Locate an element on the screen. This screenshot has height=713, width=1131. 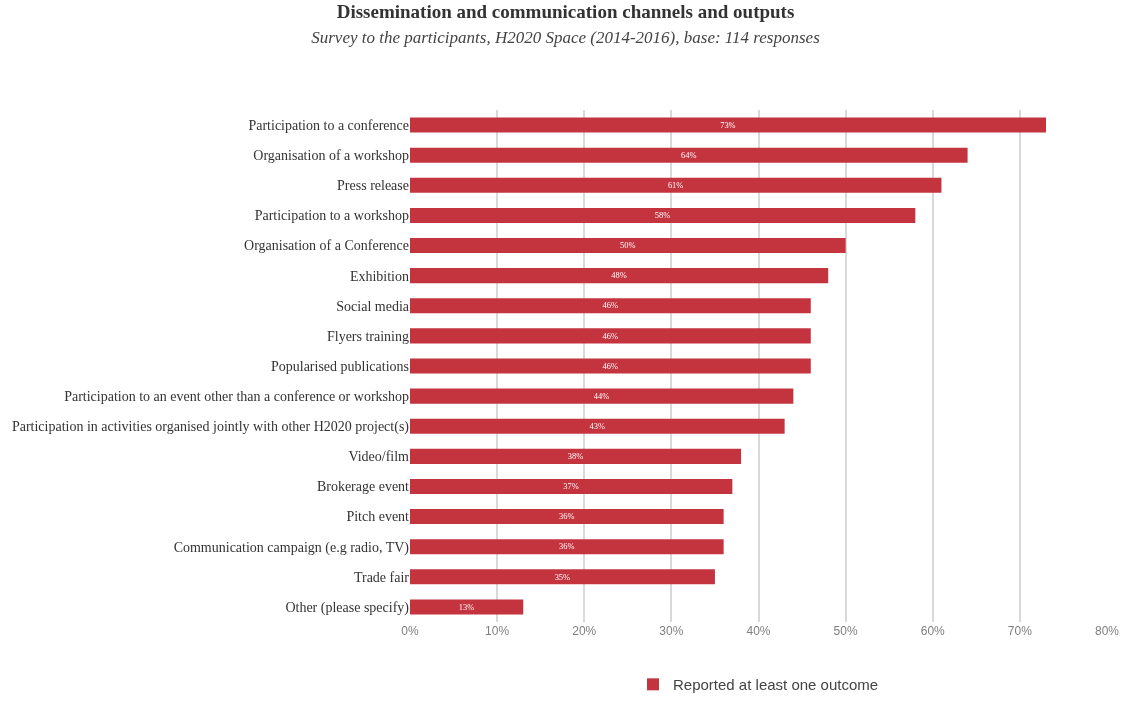
y-tick-label: Pitch event is located at coordinates (378, 517).